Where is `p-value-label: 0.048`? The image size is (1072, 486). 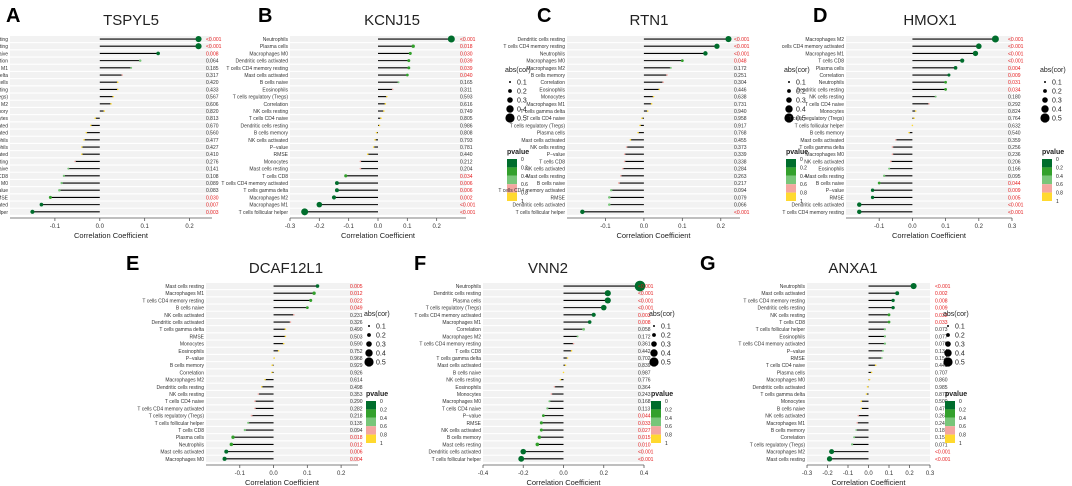 p-value-label: 0.048 is located at coordinates (740, 62).